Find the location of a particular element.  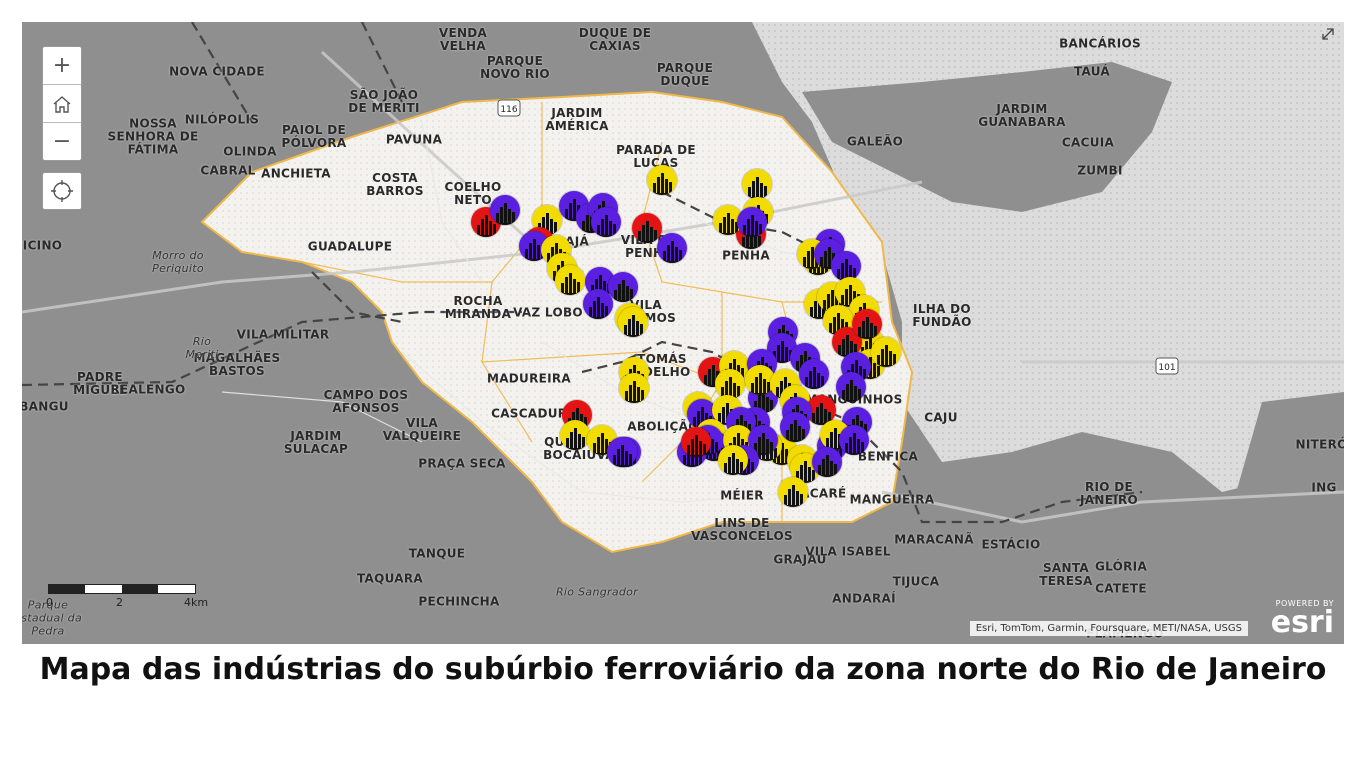

expand-icon is located at coordinates (1328, 34).